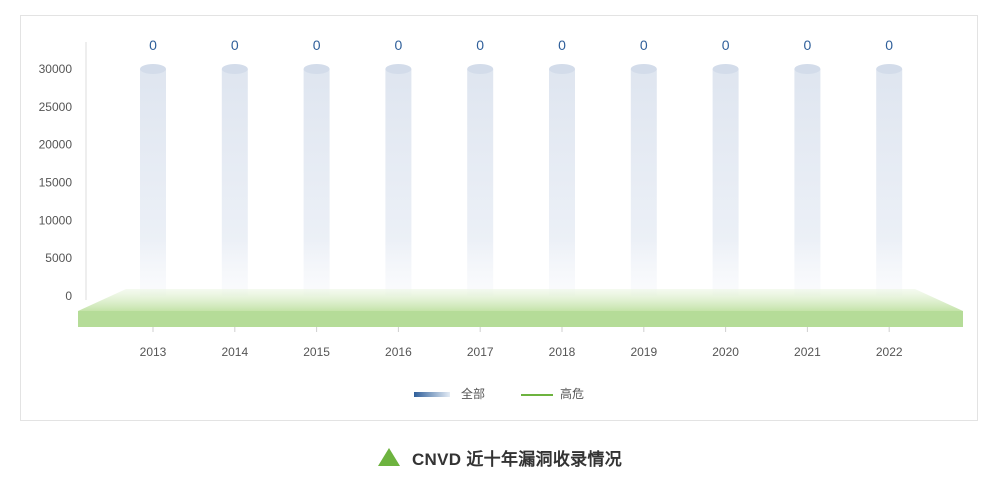 The width and height of the screenshot is (1000, 486). What do you see at coordinates (56, 107) in the screenshot?
I see `y-tick-label: 25000` at bounding box center [56, 107].